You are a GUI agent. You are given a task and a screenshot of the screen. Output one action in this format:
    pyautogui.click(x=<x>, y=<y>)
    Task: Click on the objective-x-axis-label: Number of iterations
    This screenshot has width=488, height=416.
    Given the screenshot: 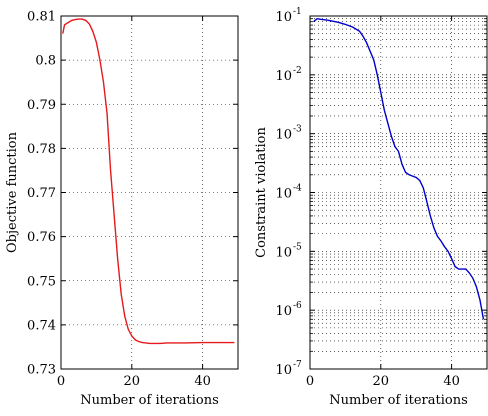 What is the action you would take?
    pyautogui.click(x=149, y=400)
    